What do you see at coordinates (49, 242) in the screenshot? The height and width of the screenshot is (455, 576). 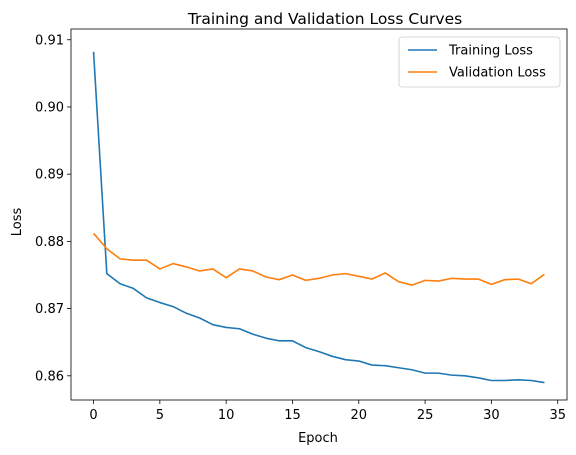 I see `y-tick-label: 0.88` at bounding box center [49, 242].